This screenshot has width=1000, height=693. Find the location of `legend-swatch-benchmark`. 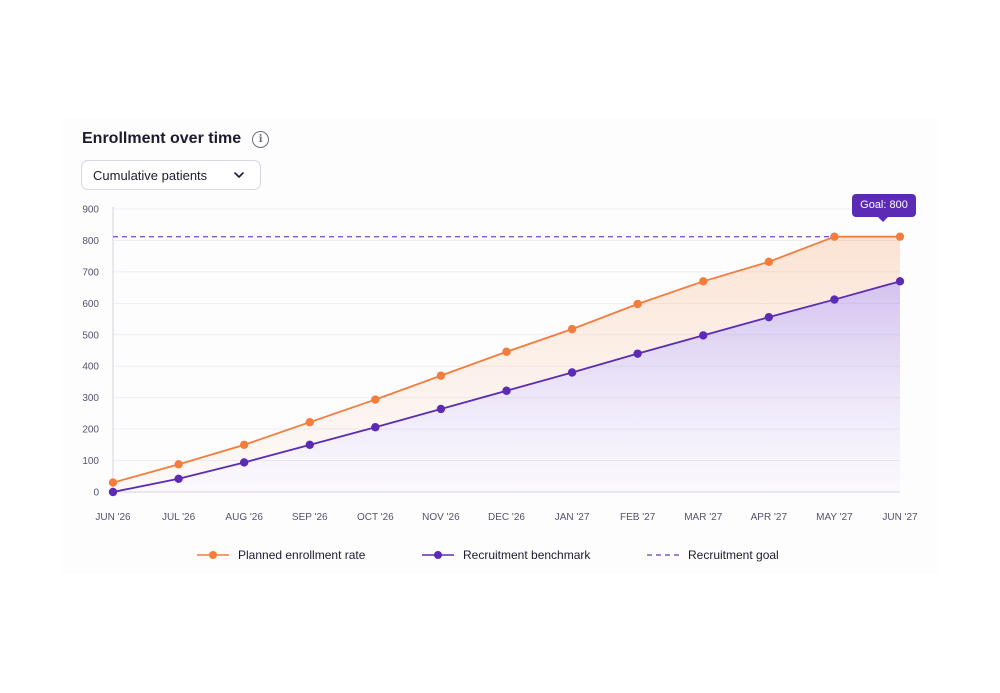

legend-swatch-benchmark is located at coordinates (438, 555).